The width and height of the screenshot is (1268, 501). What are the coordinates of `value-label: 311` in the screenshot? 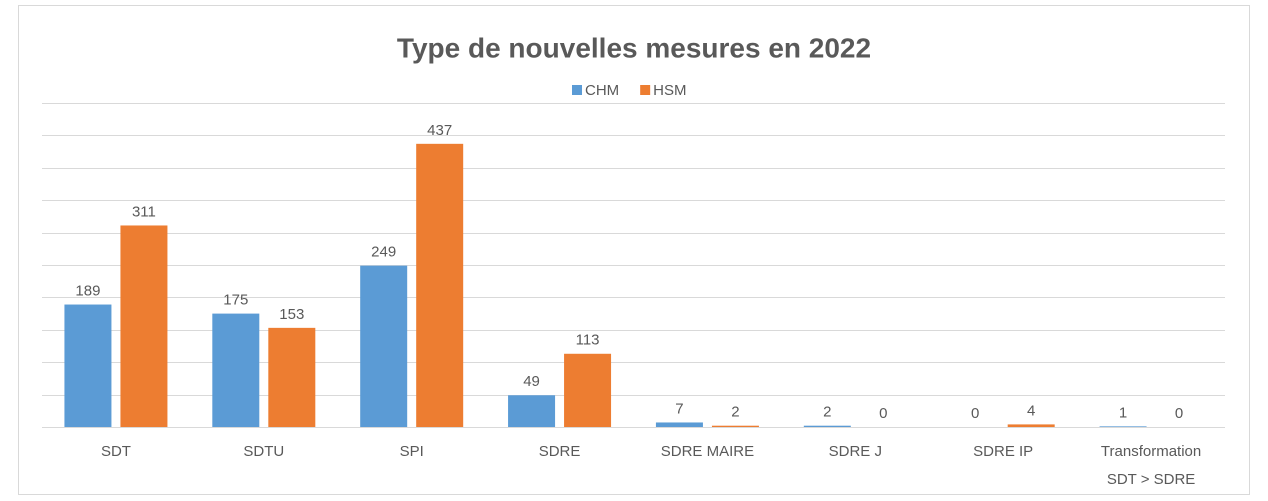 It's located at (144, 211).